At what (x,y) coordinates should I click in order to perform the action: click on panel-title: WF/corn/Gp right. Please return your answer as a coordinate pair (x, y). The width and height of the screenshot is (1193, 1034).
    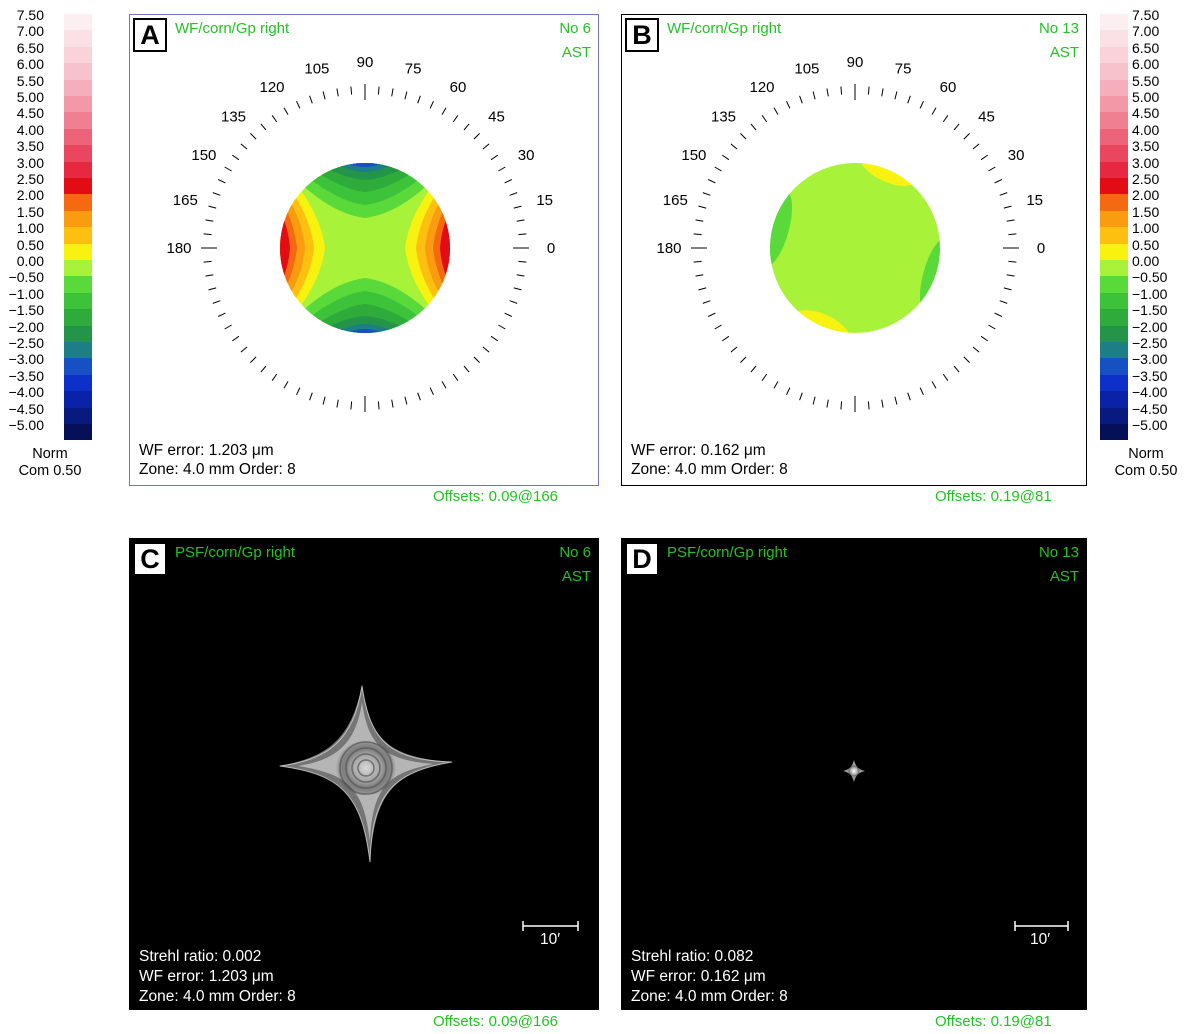
    Looking at the image, I should click on (724, 28).